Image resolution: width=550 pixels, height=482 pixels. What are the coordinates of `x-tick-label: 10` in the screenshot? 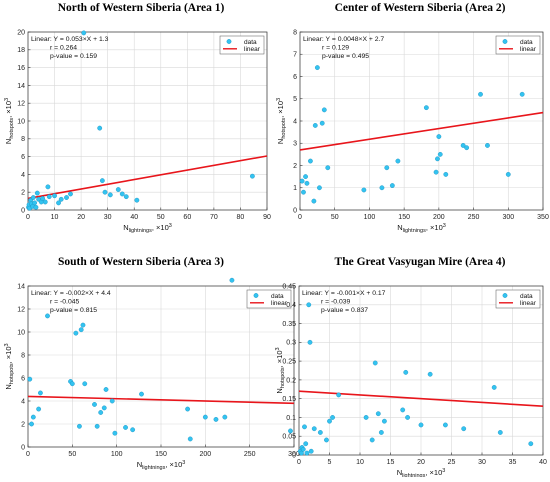 It's located at (360, 462).